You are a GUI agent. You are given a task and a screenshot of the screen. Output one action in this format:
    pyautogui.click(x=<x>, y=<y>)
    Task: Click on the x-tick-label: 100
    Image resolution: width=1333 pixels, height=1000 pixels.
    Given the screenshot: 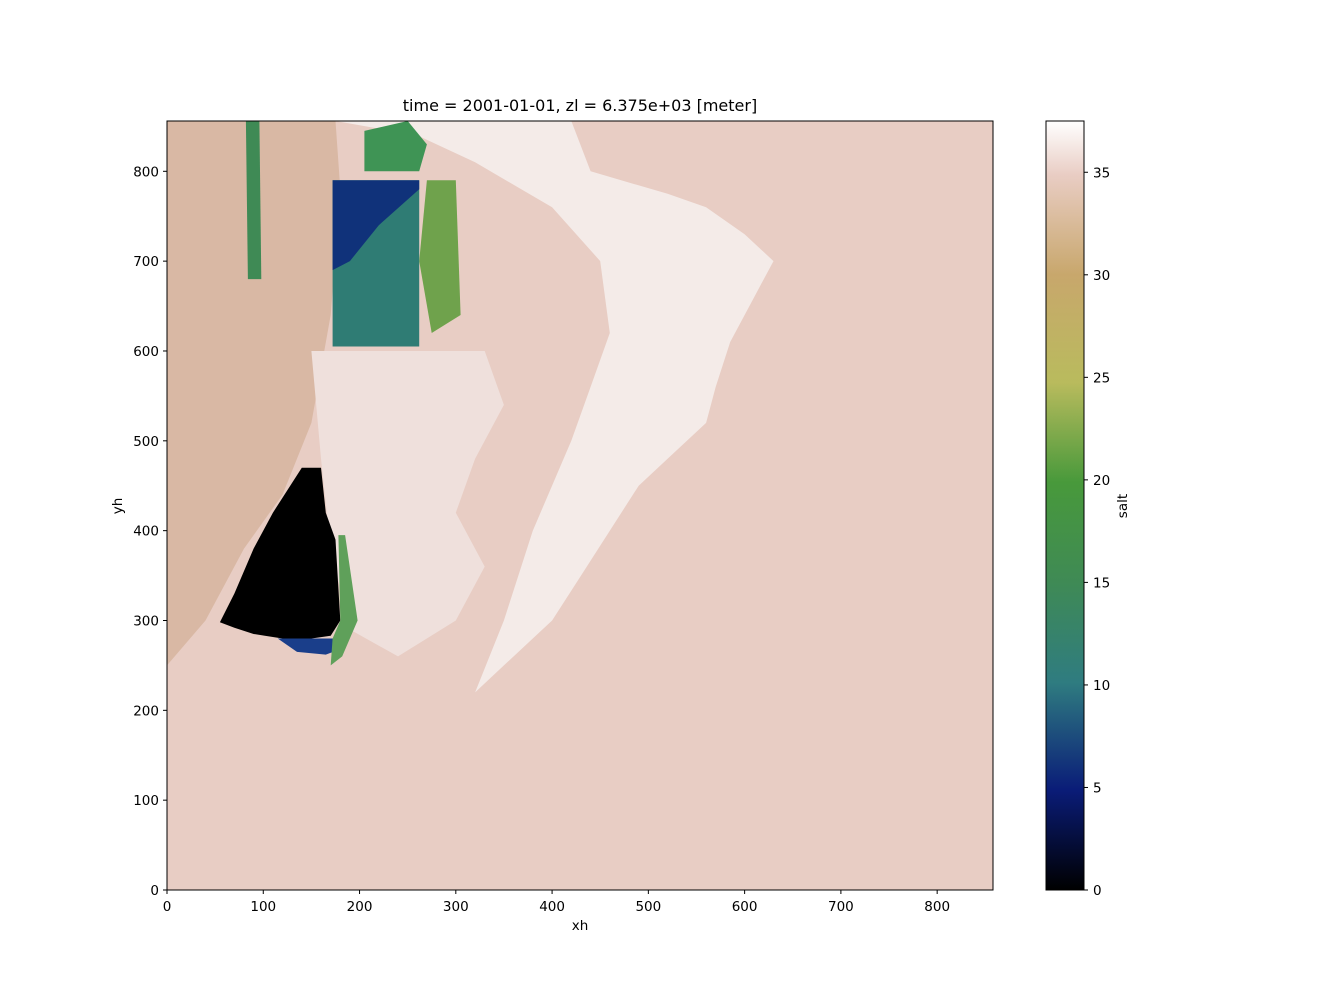 What is the action you would take?
    pyautogui.click(x=263, y=907)
    